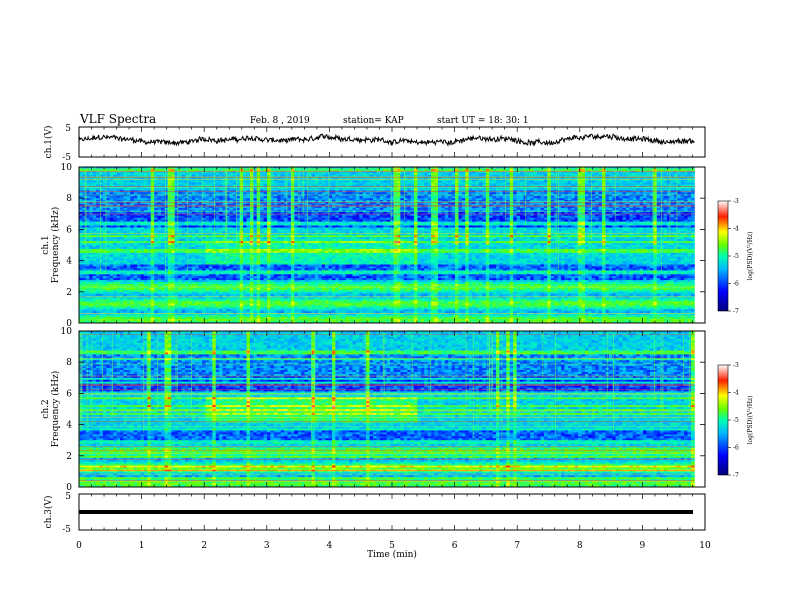 This screenshot has height=612, width=792. What do you see at coordinates (55, 245) in the screenshot?
I see `ch1-spec-ylabel: Frequency (kHz)` at bounding box center [55, 245].